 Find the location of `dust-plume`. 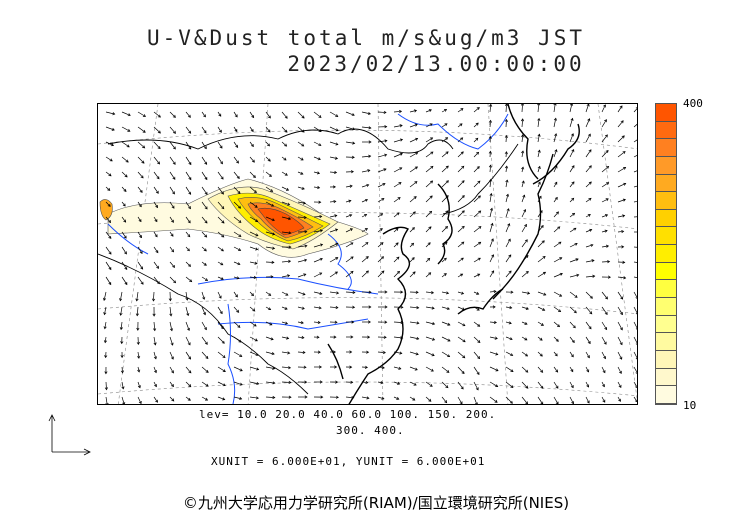

dust-plume is located at coordinates (234, 218).